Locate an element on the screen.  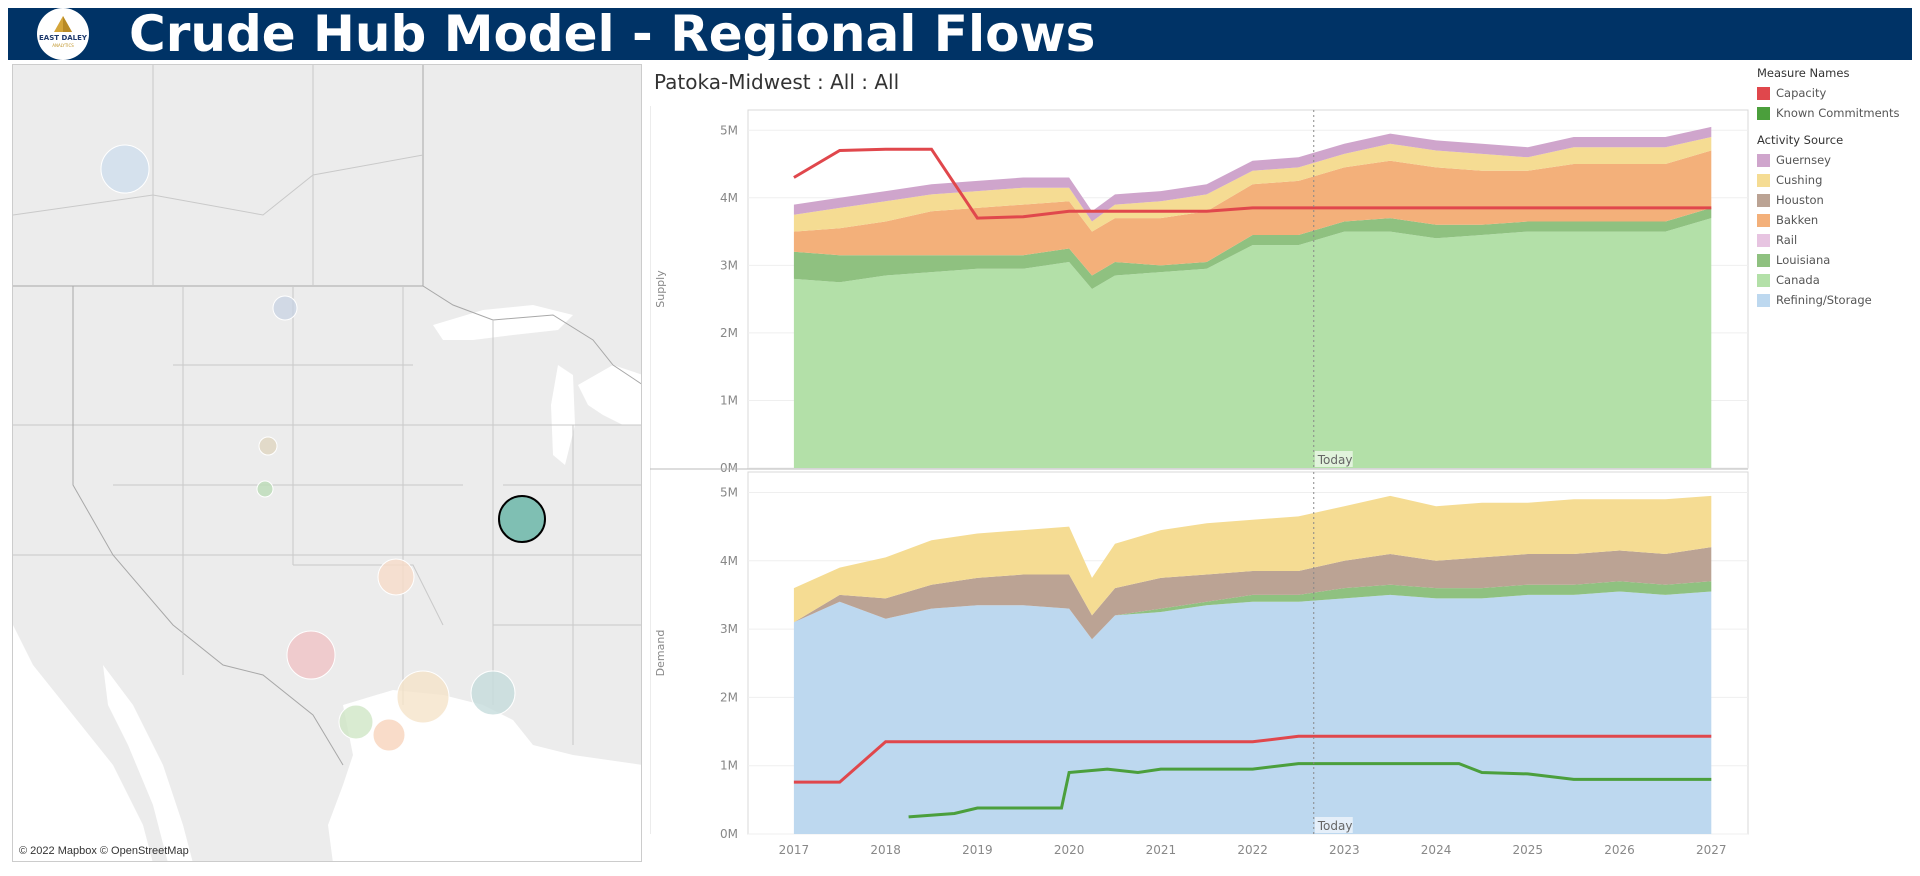
legend-label: Houston is located at coordinates (1800, 200).